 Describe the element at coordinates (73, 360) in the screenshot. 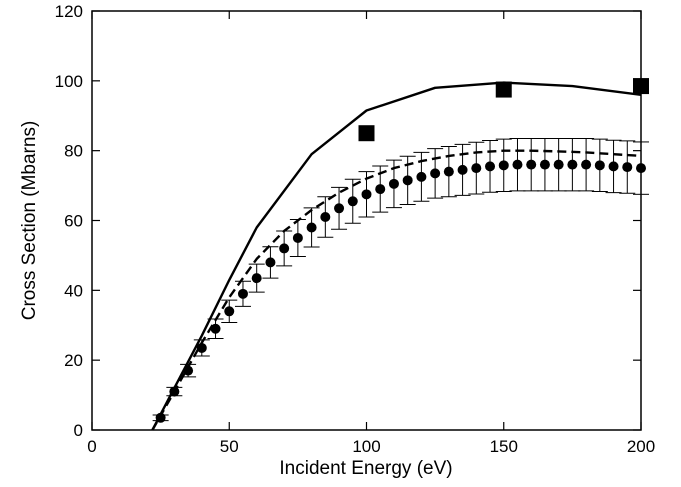

I see `y-tick-label: 20` at that location.